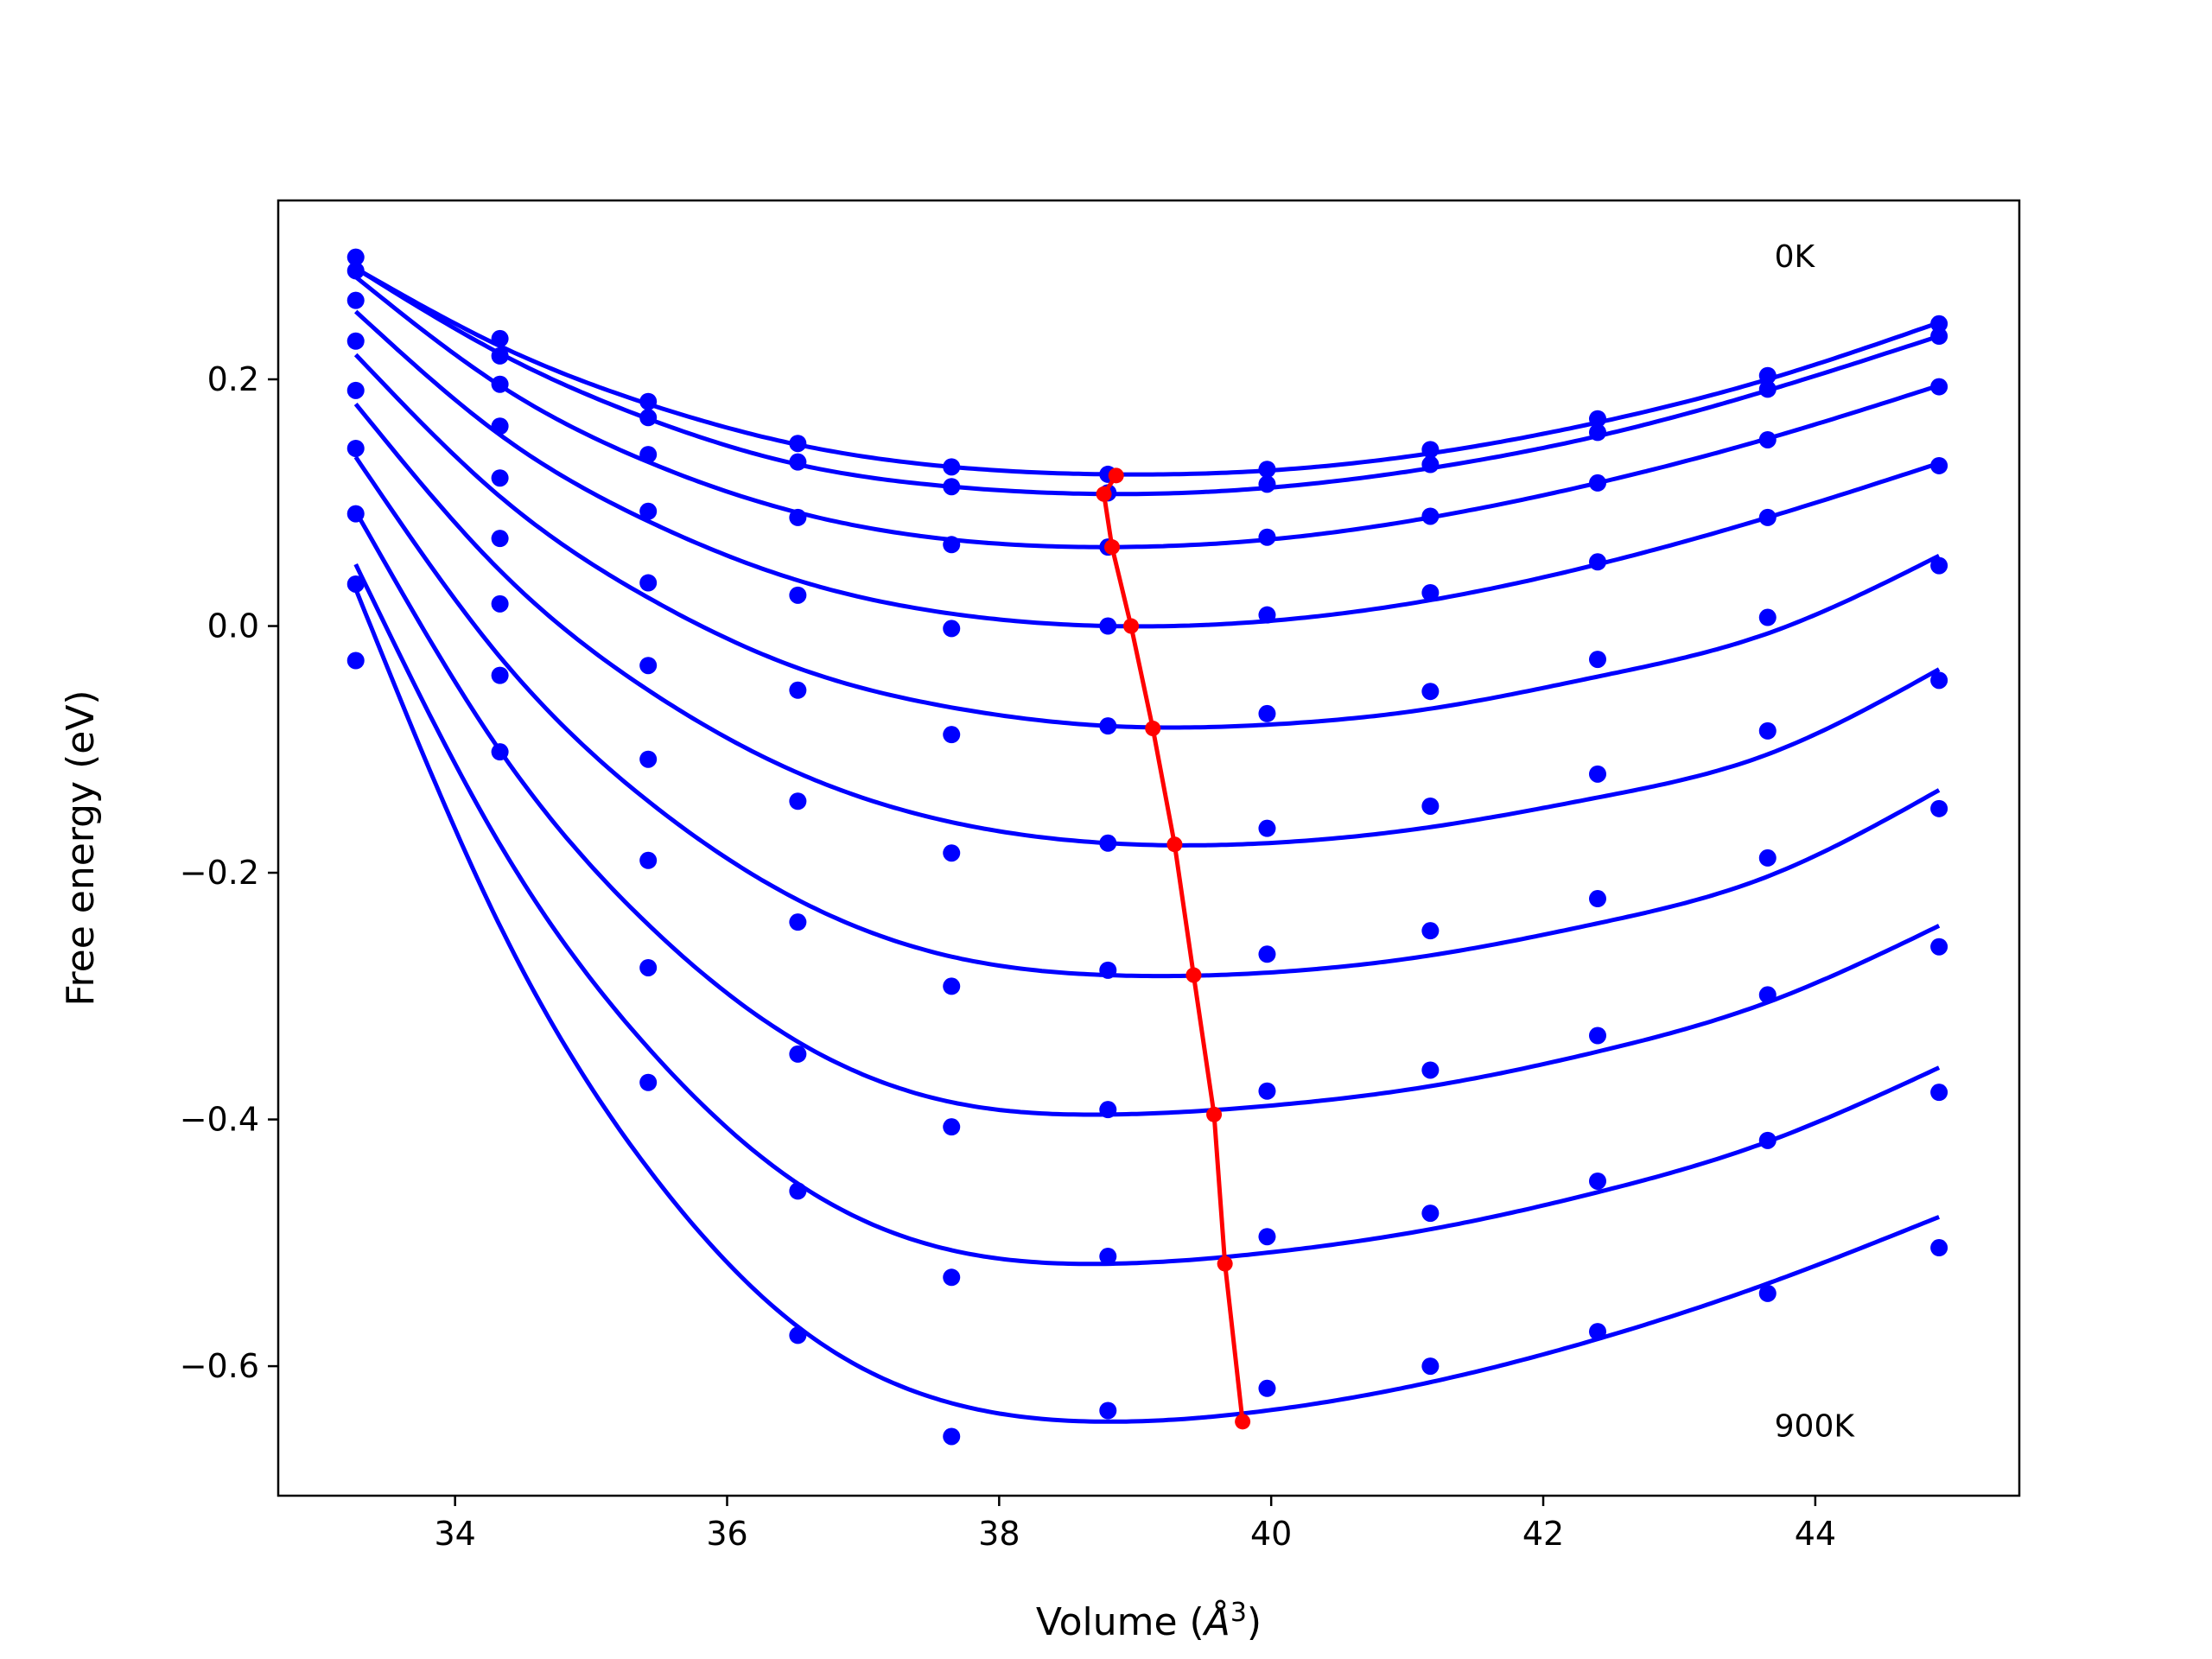 The height and width of the screenshot is (1659, 2212). Describe the element at coordinates (1543, 1534) in the screenshot. I see `x-tick-label: 42` at that location.